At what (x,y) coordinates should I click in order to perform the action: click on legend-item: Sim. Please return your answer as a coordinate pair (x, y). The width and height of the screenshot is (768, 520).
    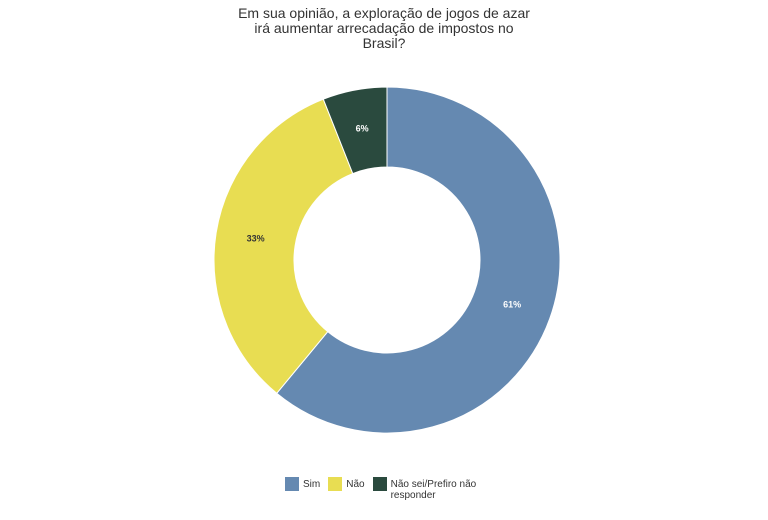
    Looking at the image, I should click on (302, 482).